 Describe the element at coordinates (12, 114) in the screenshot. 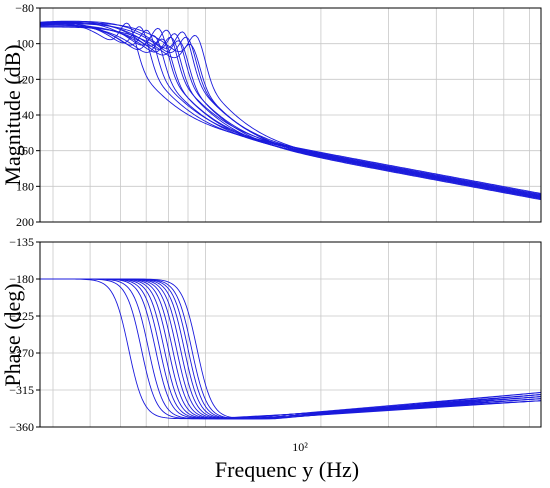

I see `magnitude-axis-label: Magnitude (dB)` at that location.